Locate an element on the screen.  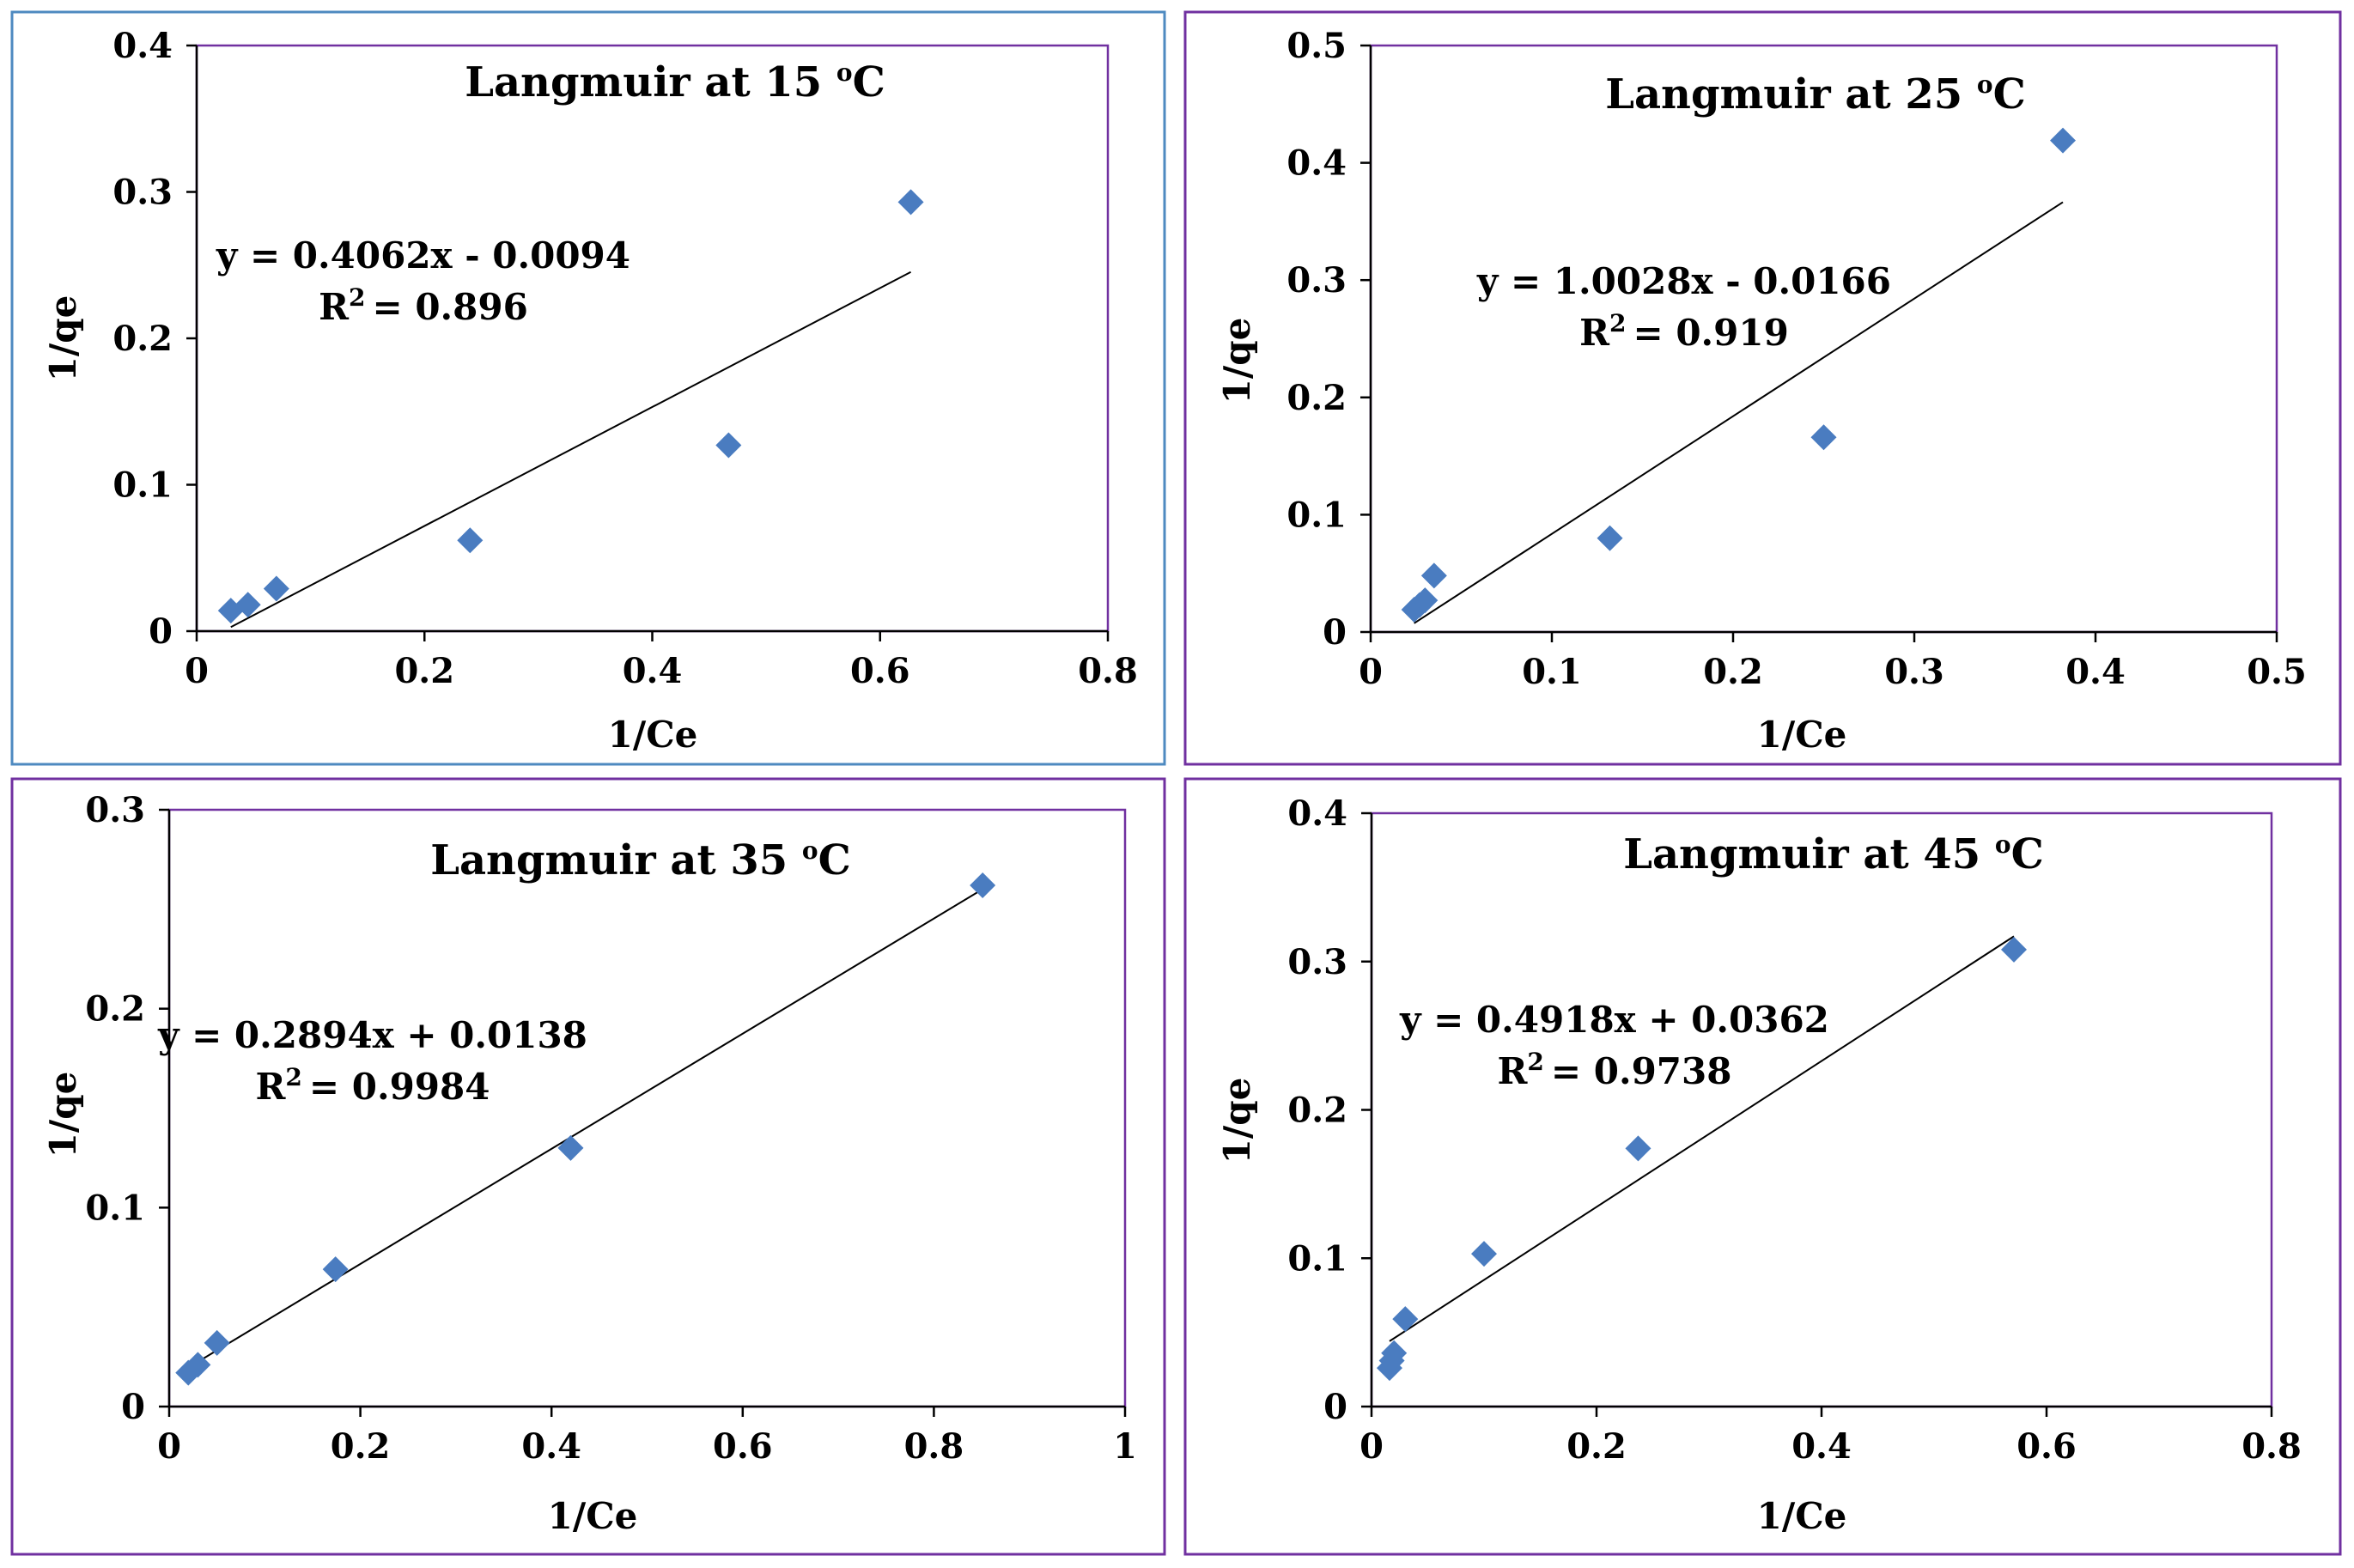
chart-title: Langmuir at 15 oC is located at coordinates (675, 82).